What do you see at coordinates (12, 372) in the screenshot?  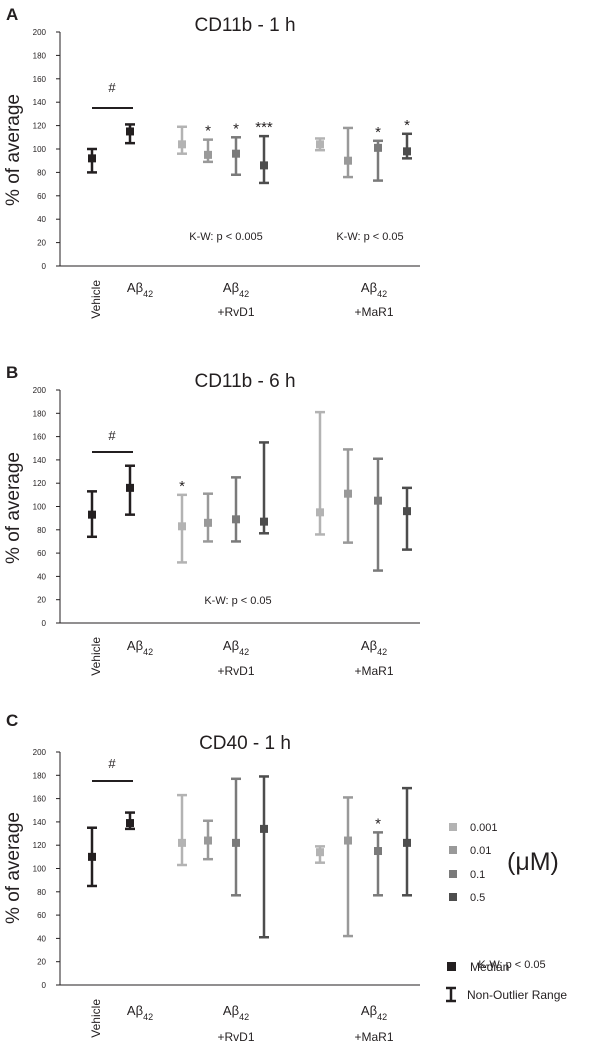 I see `panel-letter: B` at bounding box center [12, 372].